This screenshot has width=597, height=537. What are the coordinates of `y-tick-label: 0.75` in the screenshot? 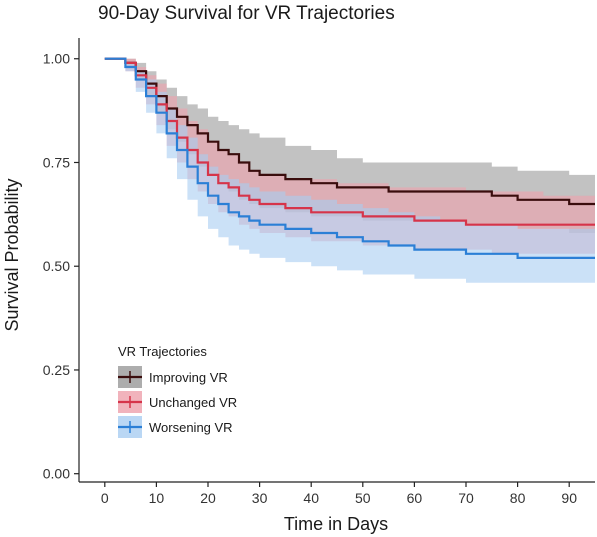 It's located at (56, 162).